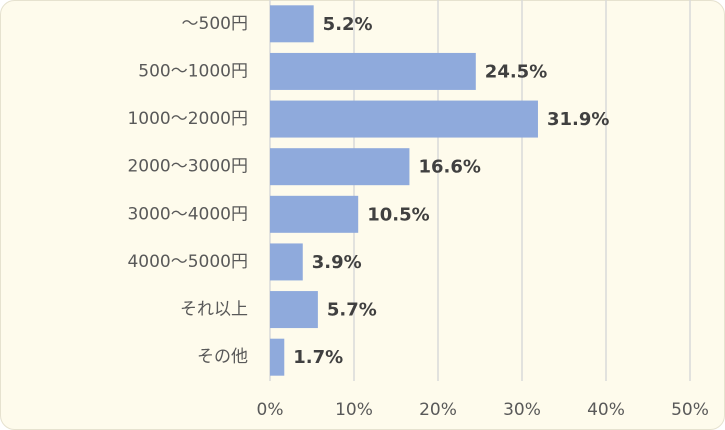 Image resolution: width=725 pixels, height=430 pixels. I want to click on value-label: 31.9%, so click(578, 119).